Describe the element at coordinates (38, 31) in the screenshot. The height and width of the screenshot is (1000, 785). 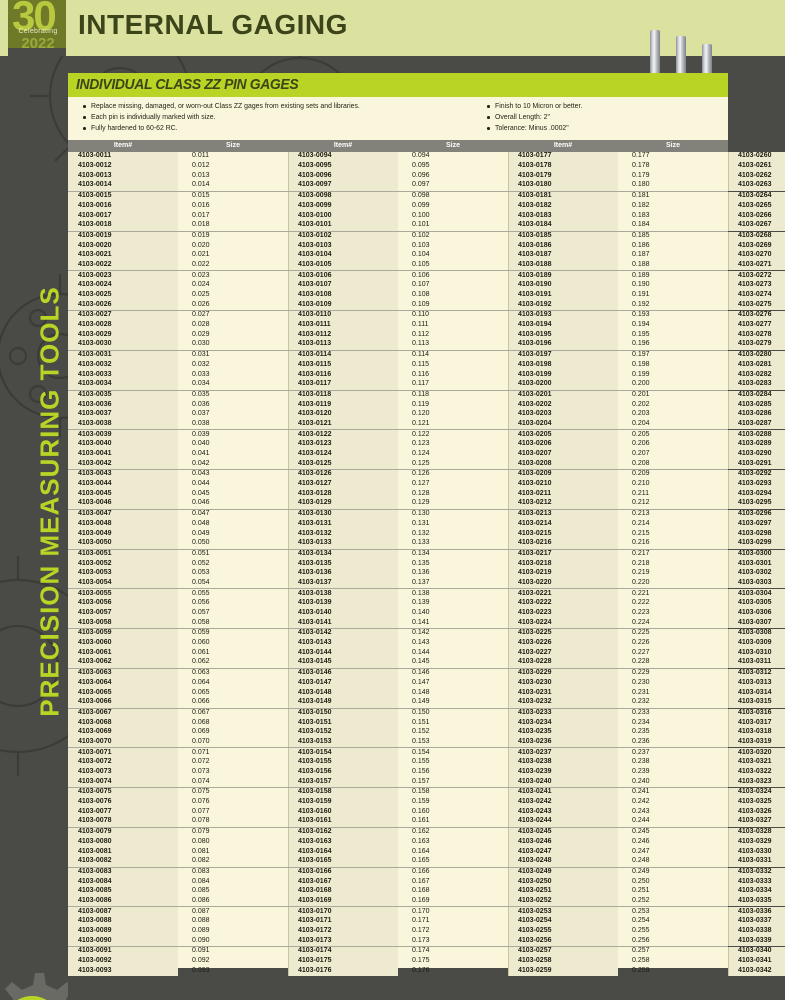
I see `logo-celebrating-label: Celebrating` at that location.